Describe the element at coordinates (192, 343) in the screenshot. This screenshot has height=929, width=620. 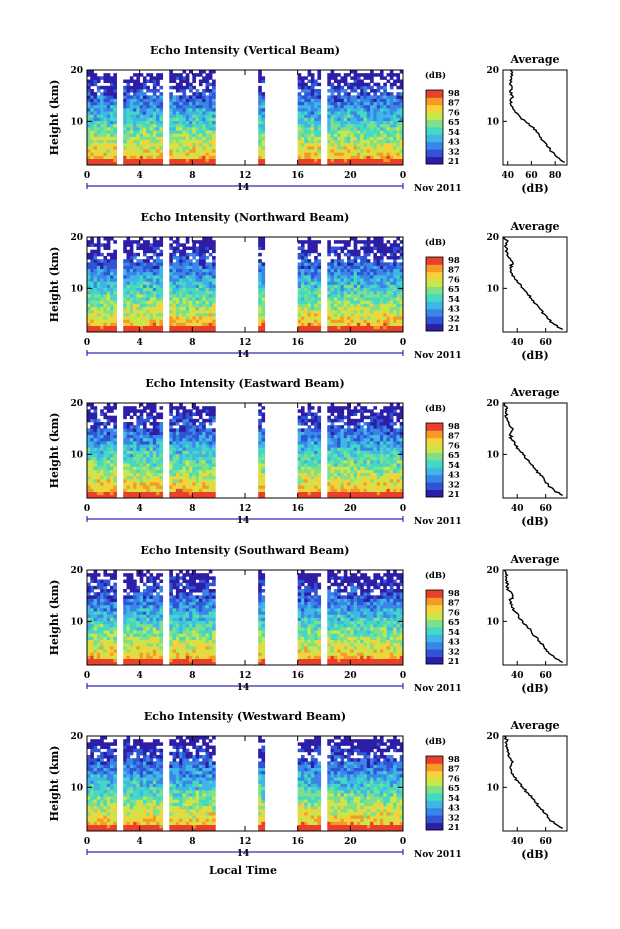
I see `x-tick-label: 8` at that location.